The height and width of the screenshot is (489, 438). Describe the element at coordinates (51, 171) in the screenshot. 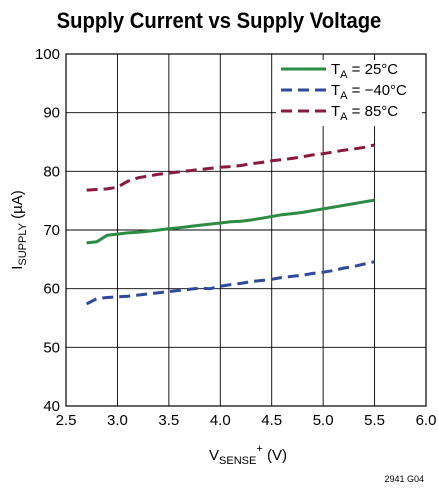

I see `y-tick-label: 80` at that location.